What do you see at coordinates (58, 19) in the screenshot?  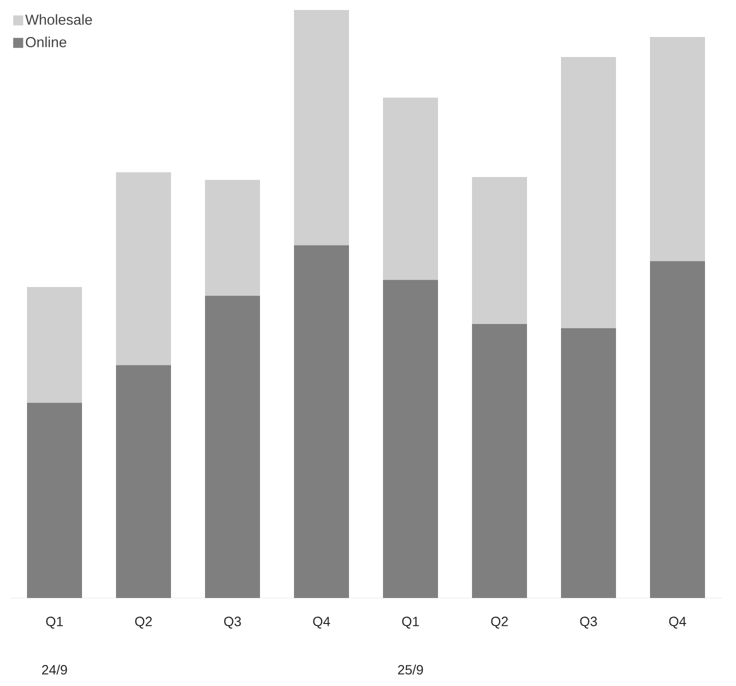 I see `legend-label: Wholesale` at bounding box center [58, 19].